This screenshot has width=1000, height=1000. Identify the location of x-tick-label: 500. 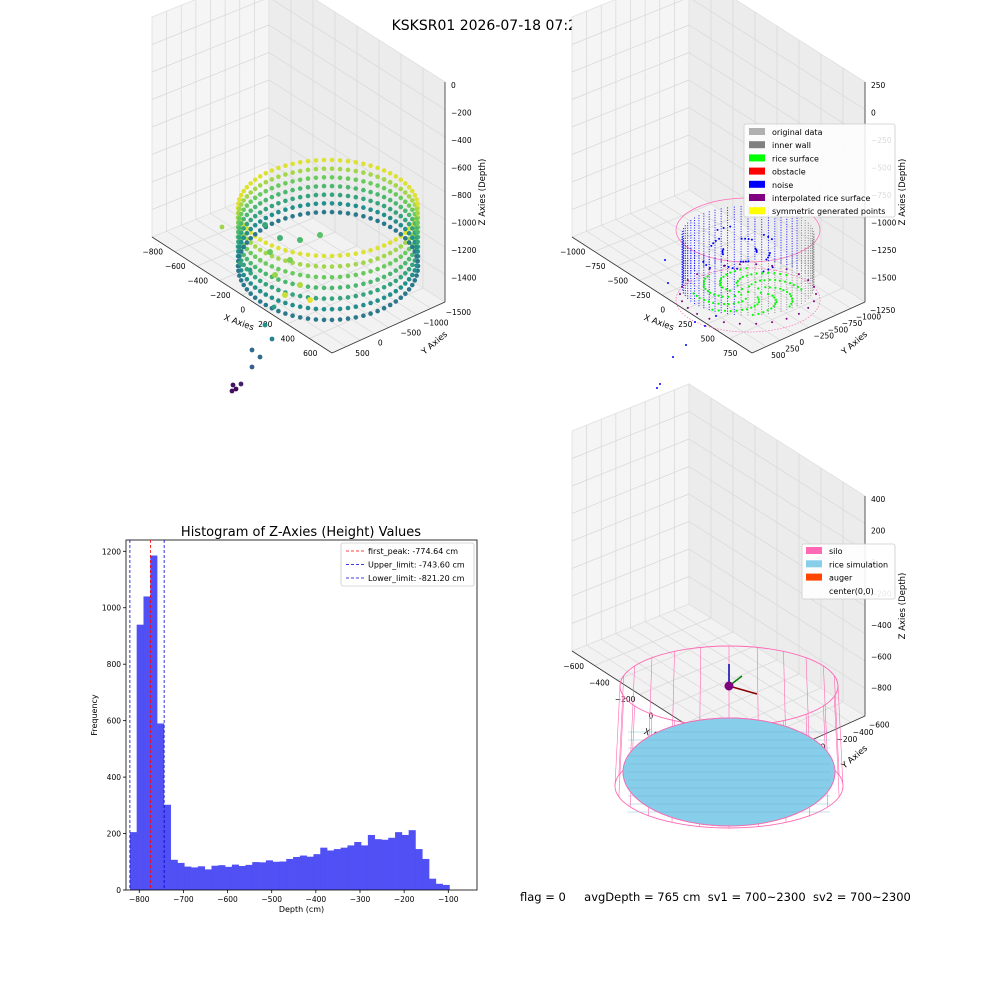
(708, 338).